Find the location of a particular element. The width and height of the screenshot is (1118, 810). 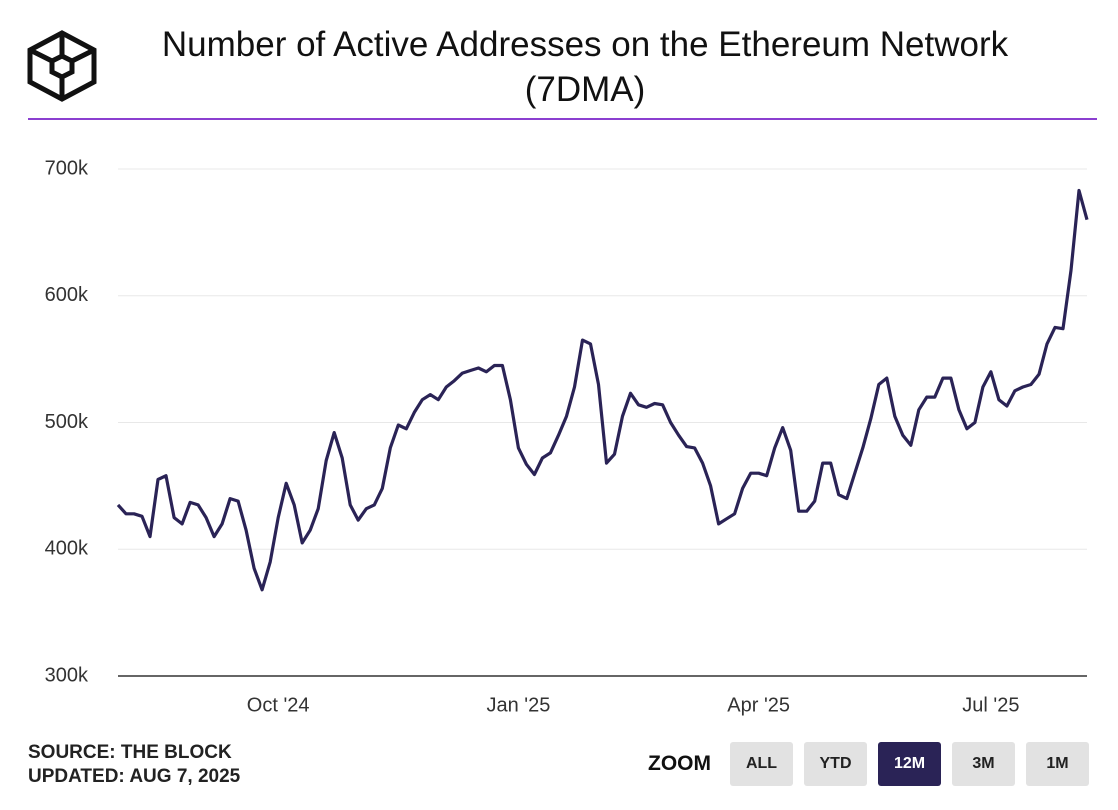

x-tick-label: Apr '25 is located at coordinates (758, 705).